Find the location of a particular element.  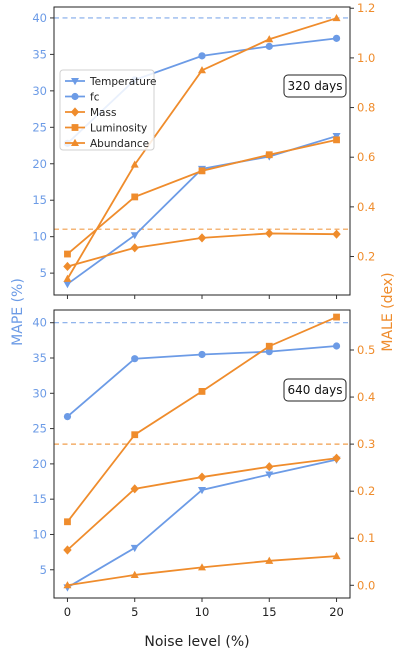

right-tick-label: 0.5 is located at coordinates (366, 350).